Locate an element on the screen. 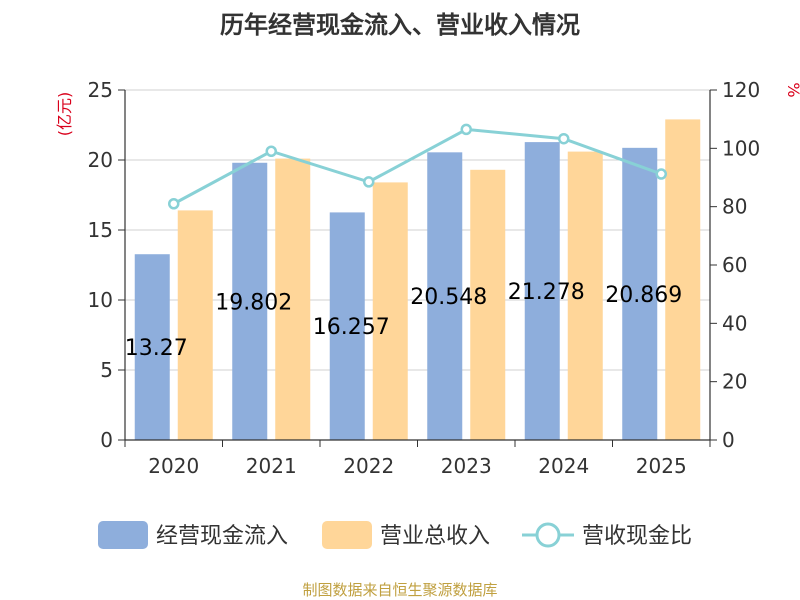 This screenshot has width=800, height=600. bar-cash-2024 is located at coordinates (542, 291).